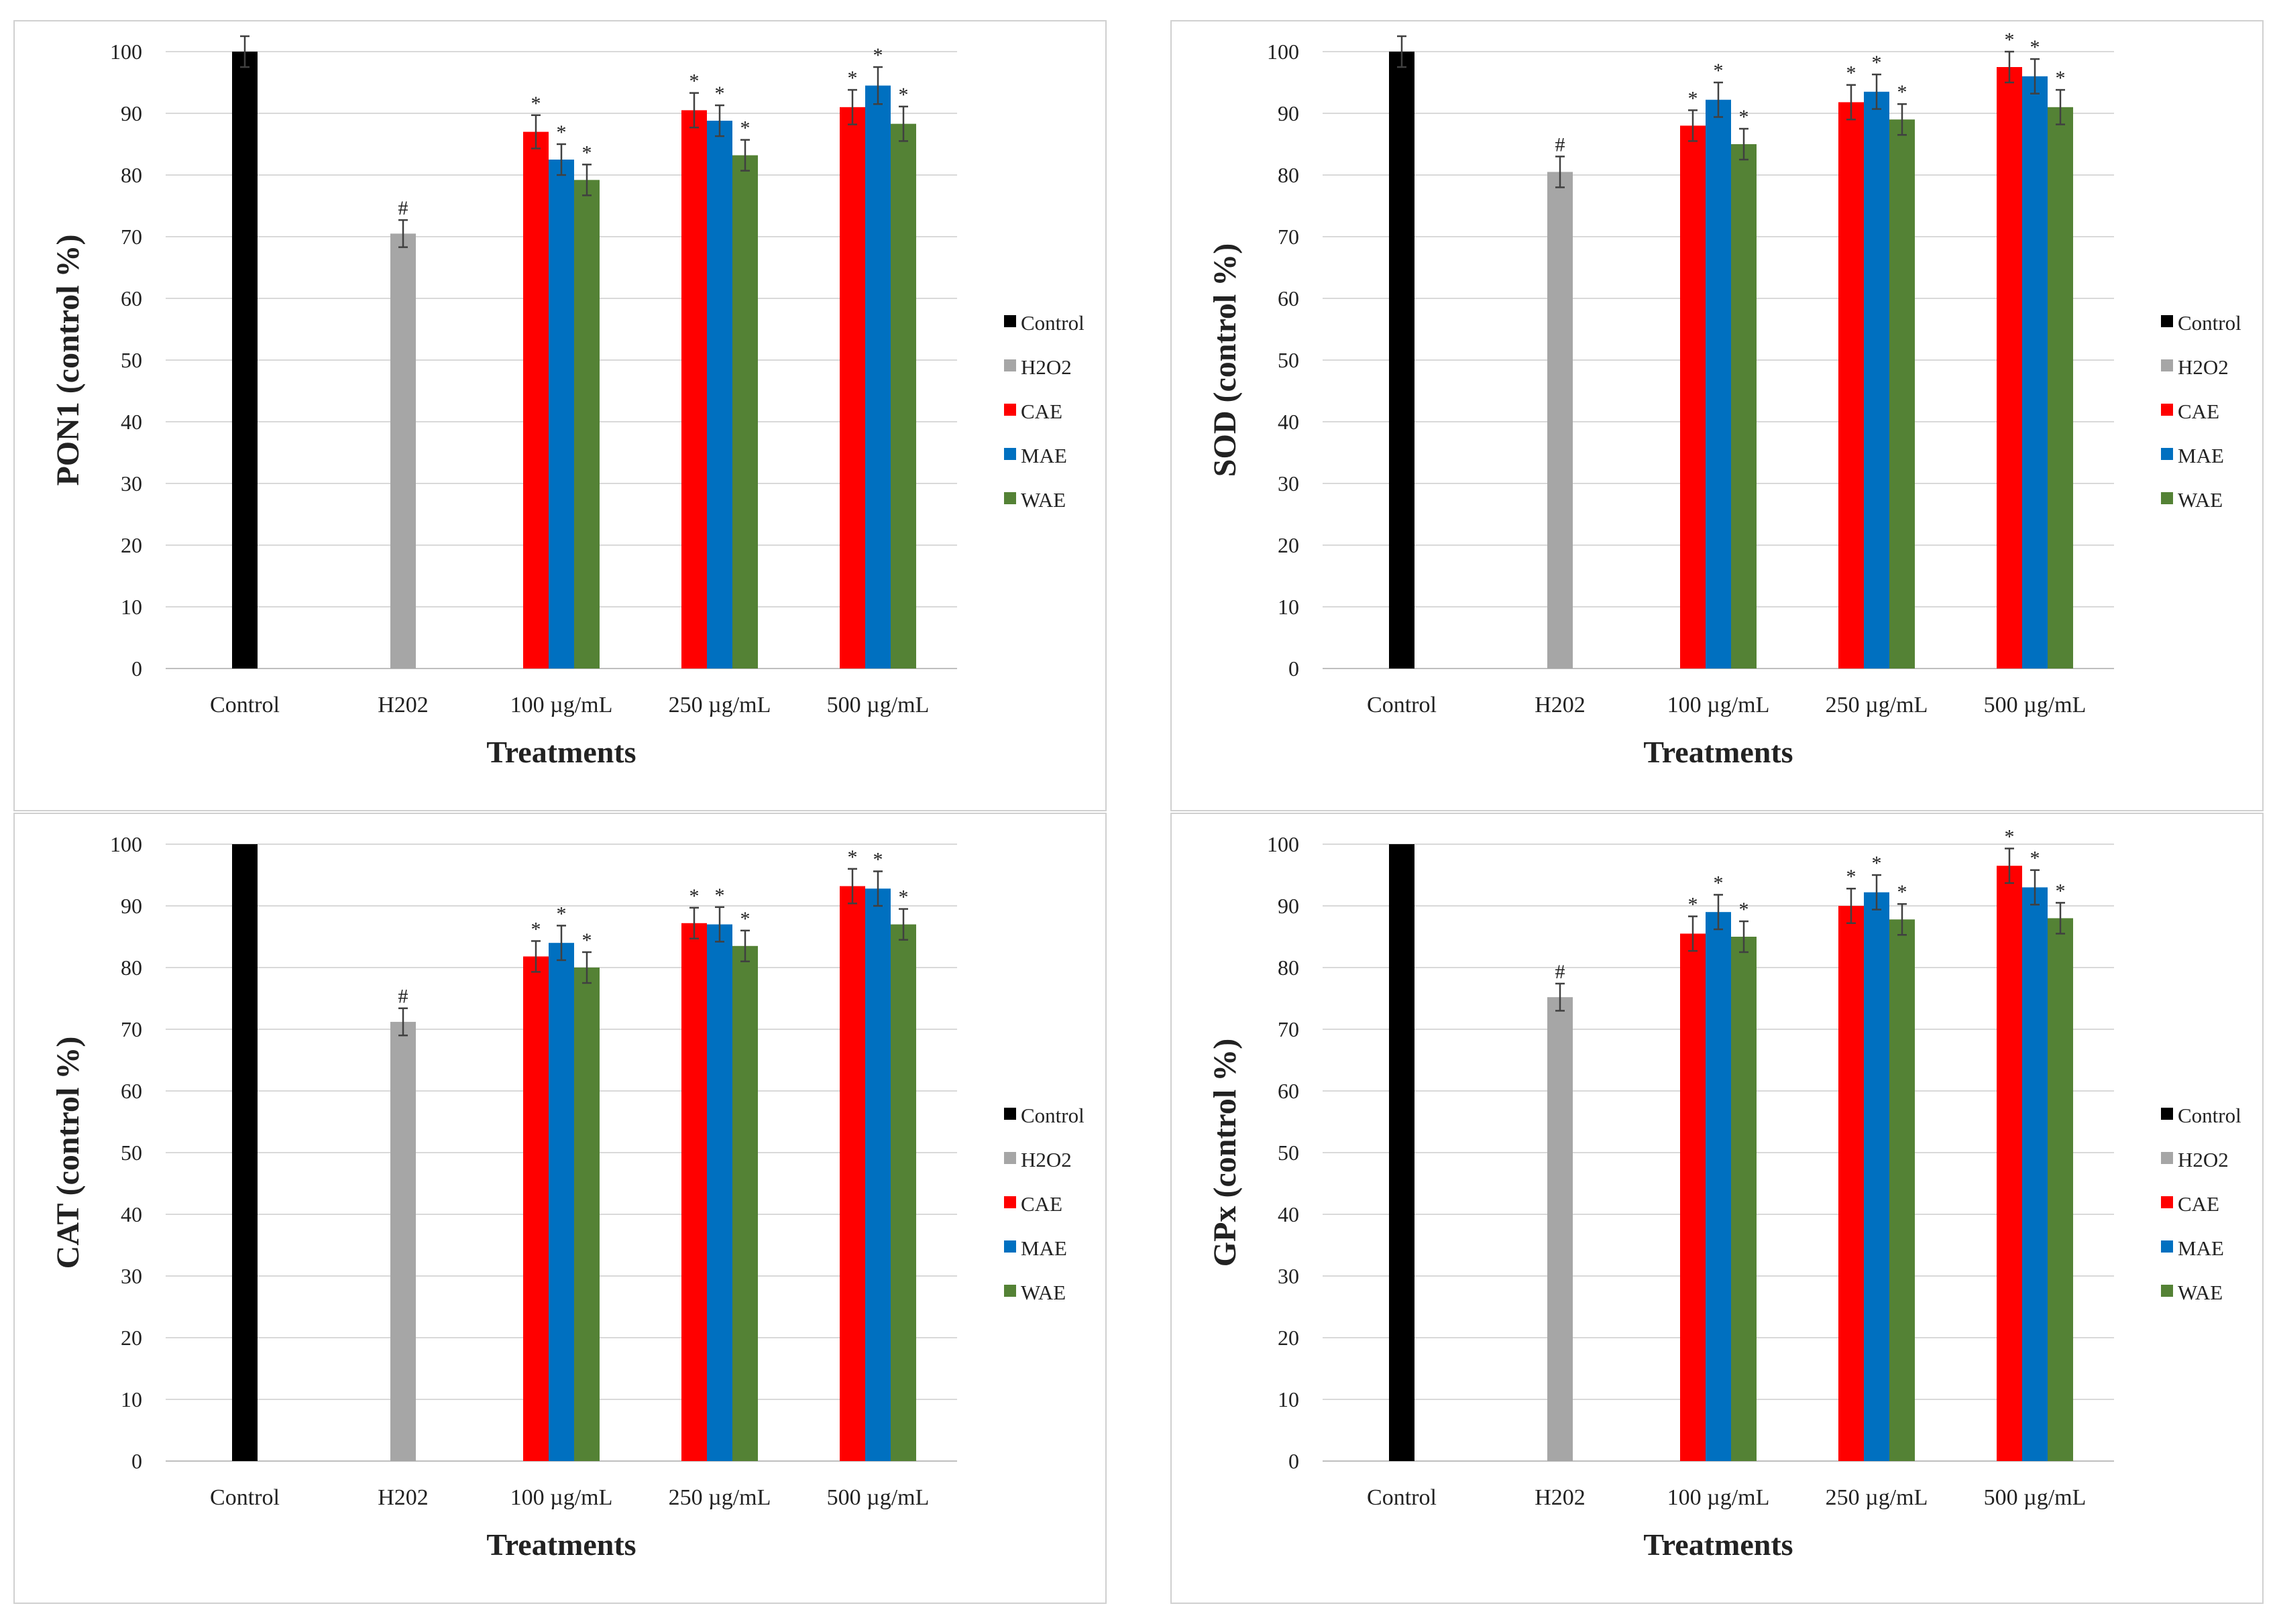 This screenshot has width=2277, height=1624. What do you see at coordinates (720, 1498) in the screenshot?
I see `x-tick-label: 250 µg/mL` at bounding box center [720, 1498].